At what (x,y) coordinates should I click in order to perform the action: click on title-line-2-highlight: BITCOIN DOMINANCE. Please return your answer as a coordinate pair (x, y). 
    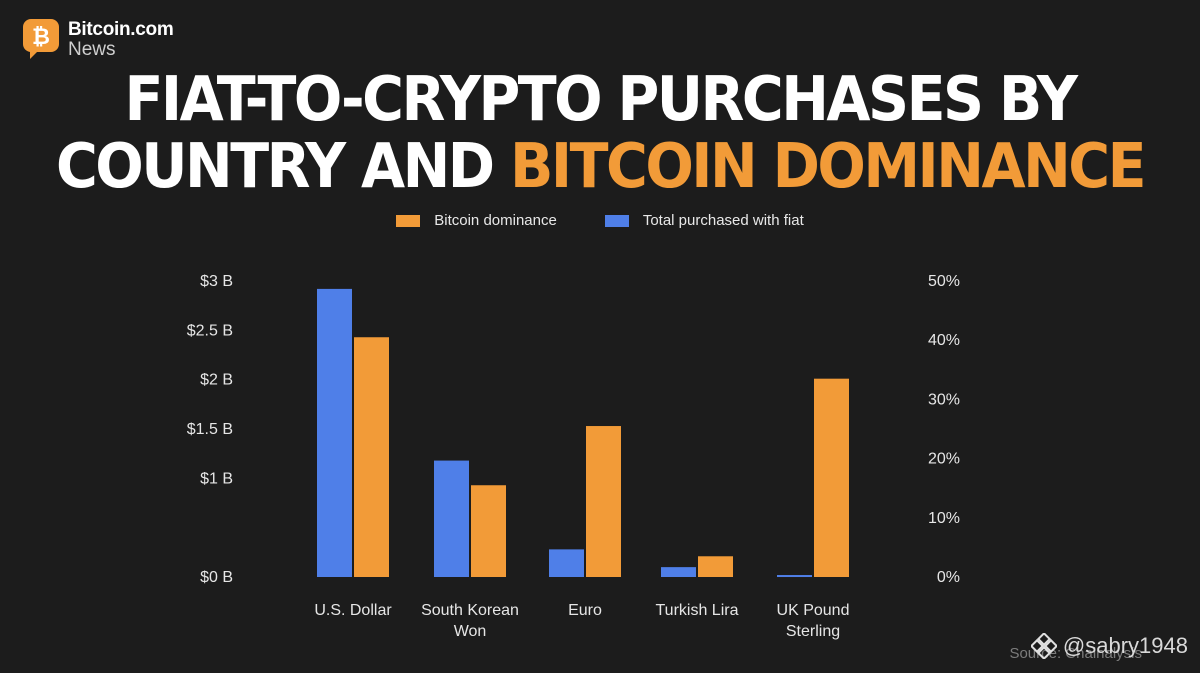
    Looking at the image, I should click on (828, 166).